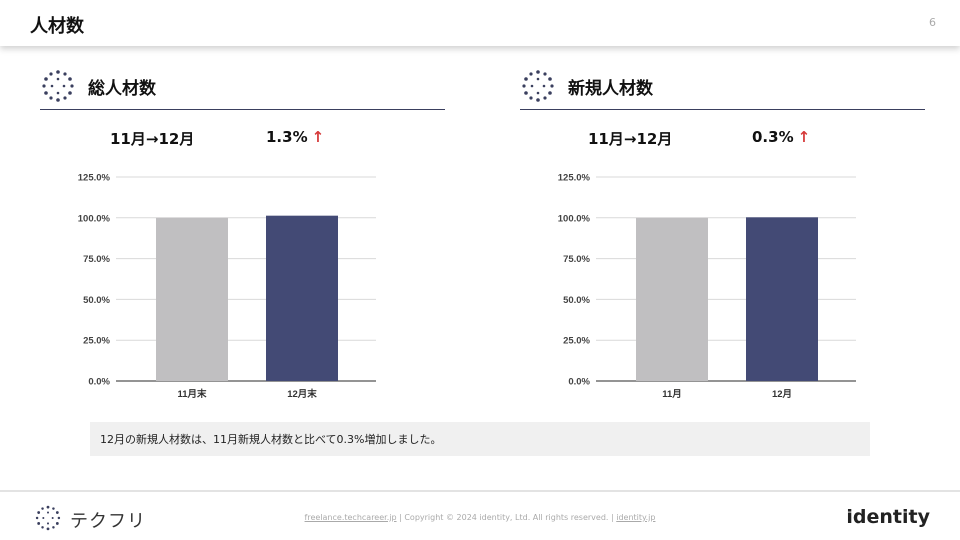 The image size is (960, 540). Describe the element at coordinates (722, 87) in the screenshot. I see `panel-header-new: 新規人材数` at that location.